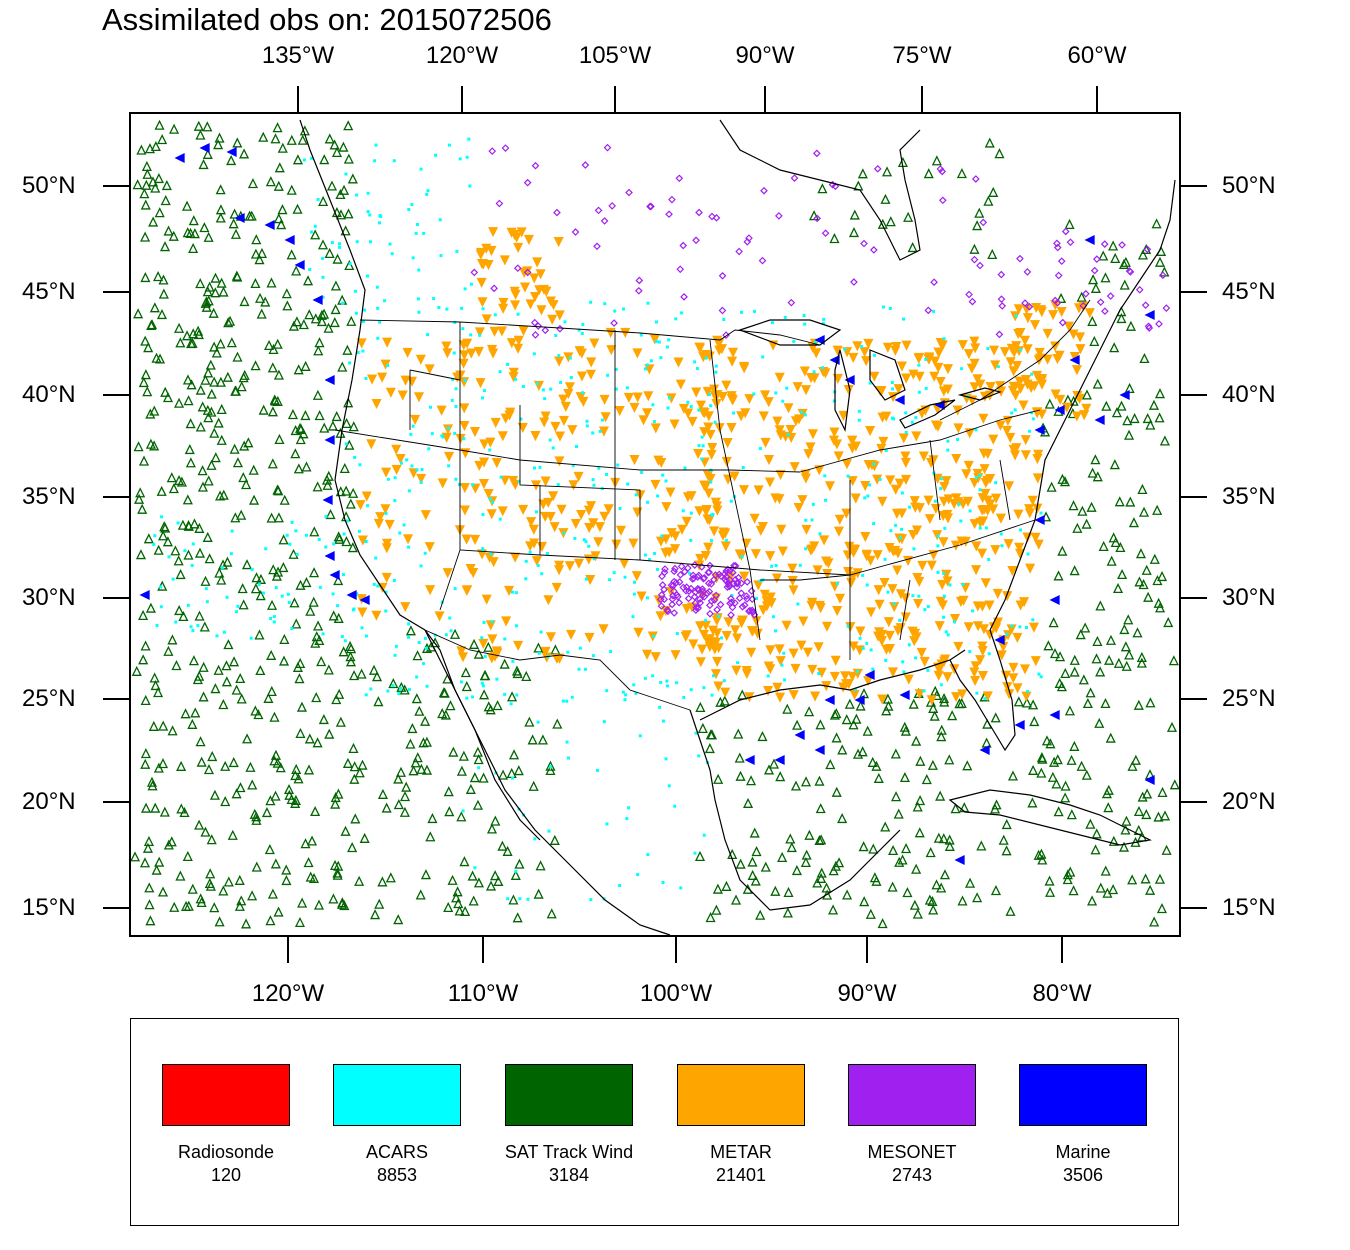 This screenshot has height=1250, width=1350. Describe the element at coordinates (790, 332) in the screenshot. I see `lake-superior` at that location.